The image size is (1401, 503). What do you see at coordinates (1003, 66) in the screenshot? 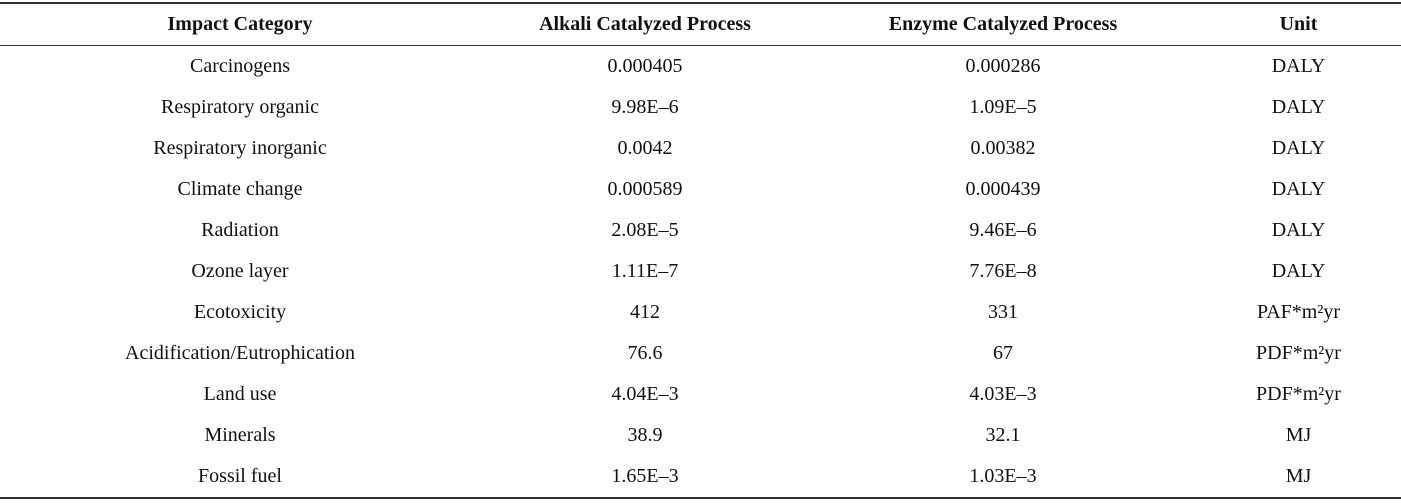
I see `table-cell: 0.000286` at bounding box center [1003, 66].